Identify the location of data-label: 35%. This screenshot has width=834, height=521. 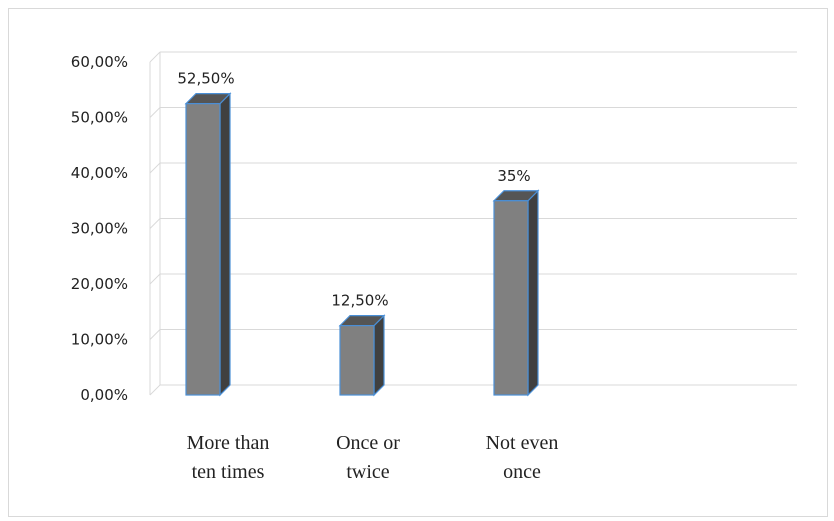
(513, 176).